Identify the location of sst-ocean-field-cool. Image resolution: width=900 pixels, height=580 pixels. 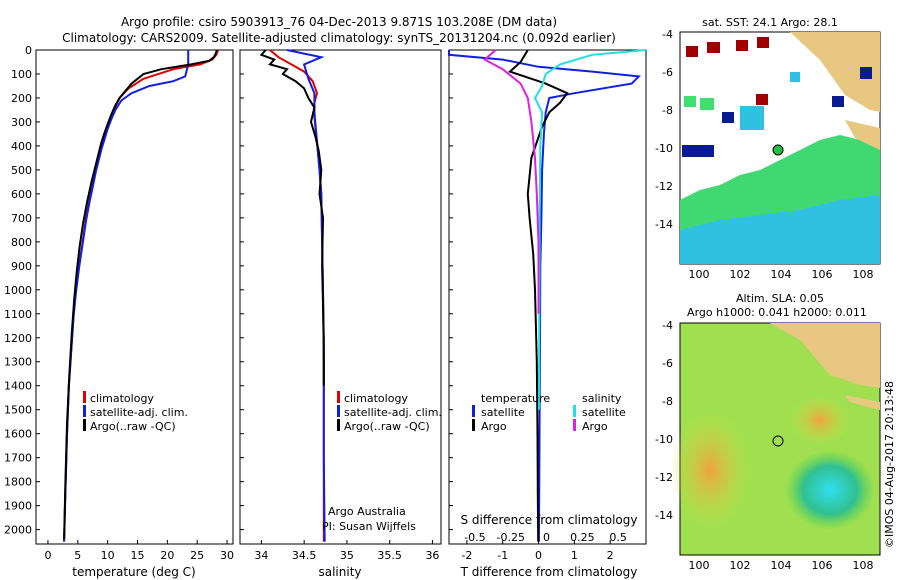
(780, 229).